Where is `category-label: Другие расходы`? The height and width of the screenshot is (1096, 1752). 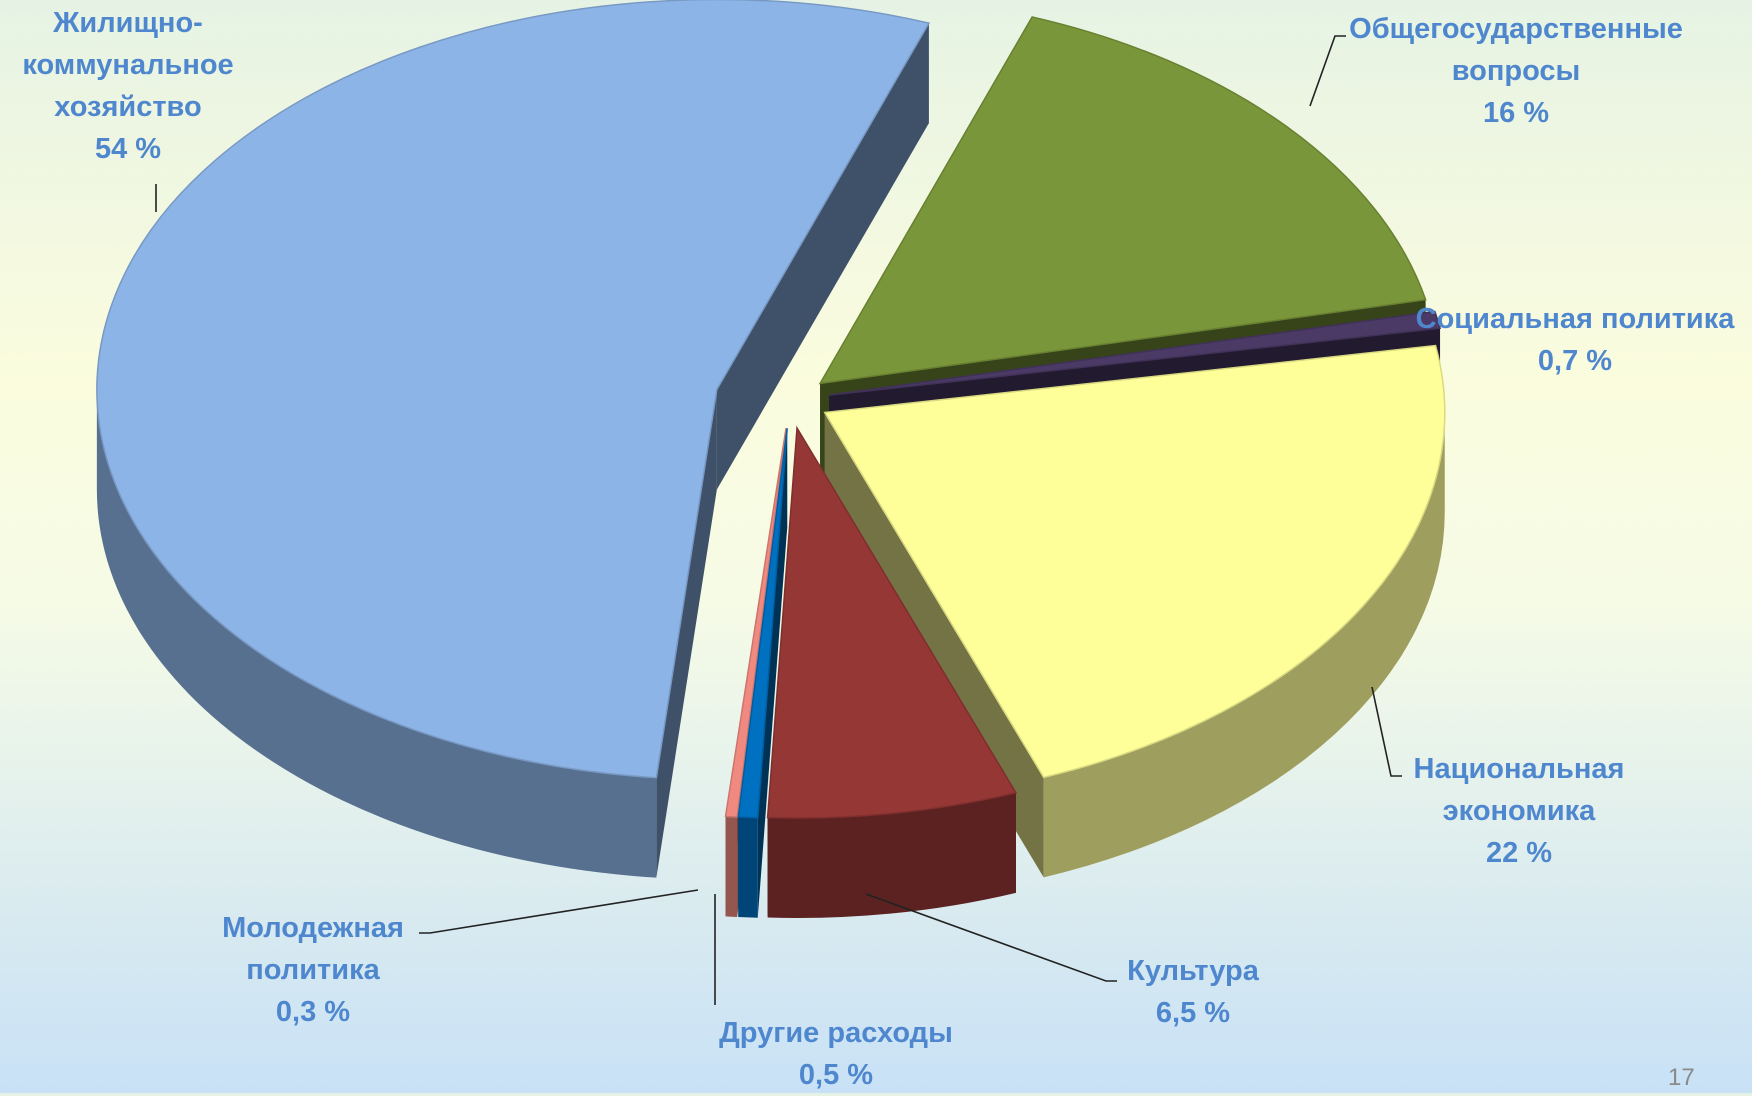
category-label: Другие расходы is located at coordinates (836, 1033).